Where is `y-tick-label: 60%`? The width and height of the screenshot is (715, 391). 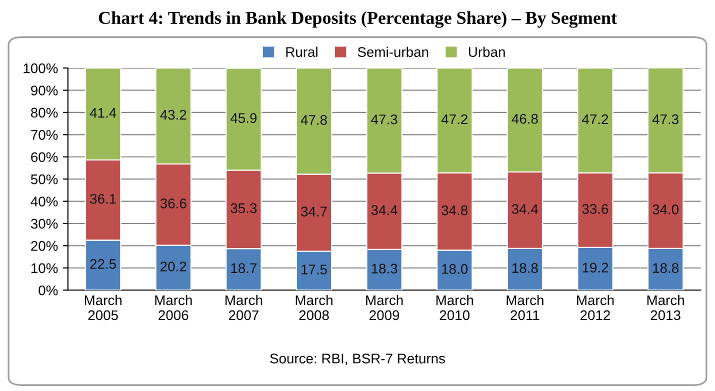
y-tick-label: 60% is located at coordinates (44, 157).